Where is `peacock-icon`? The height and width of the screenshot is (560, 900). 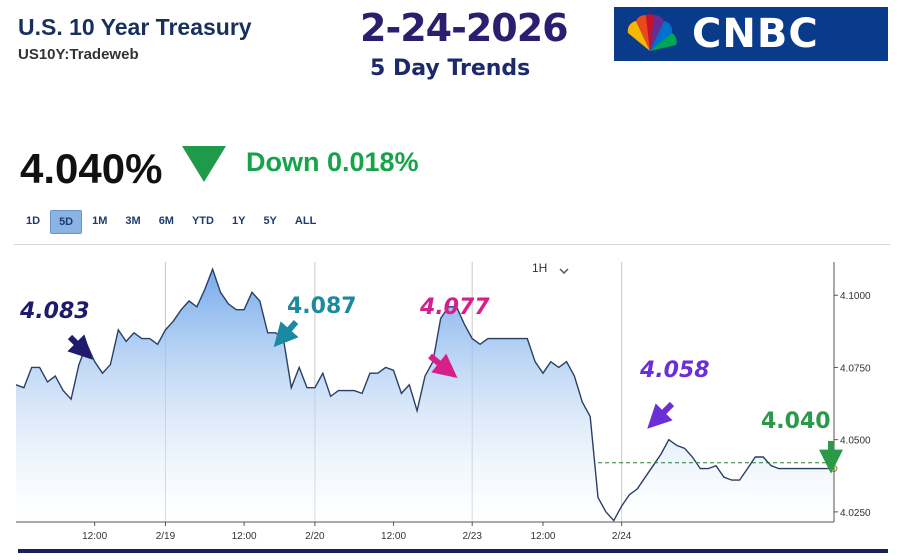 peacock-icon is located at coordinates (652, 32).